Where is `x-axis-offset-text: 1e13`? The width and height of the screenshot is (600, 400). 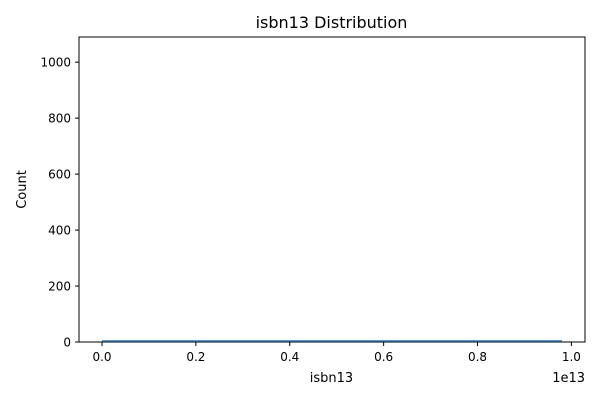 x-axis-offset-text: 1e13 is located at coordinates (568, 378).